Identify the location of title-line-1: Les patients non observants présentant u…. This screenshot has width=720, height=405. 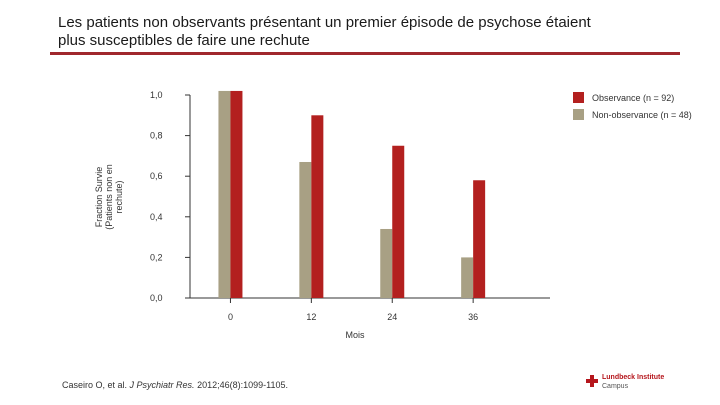
(324, 22).